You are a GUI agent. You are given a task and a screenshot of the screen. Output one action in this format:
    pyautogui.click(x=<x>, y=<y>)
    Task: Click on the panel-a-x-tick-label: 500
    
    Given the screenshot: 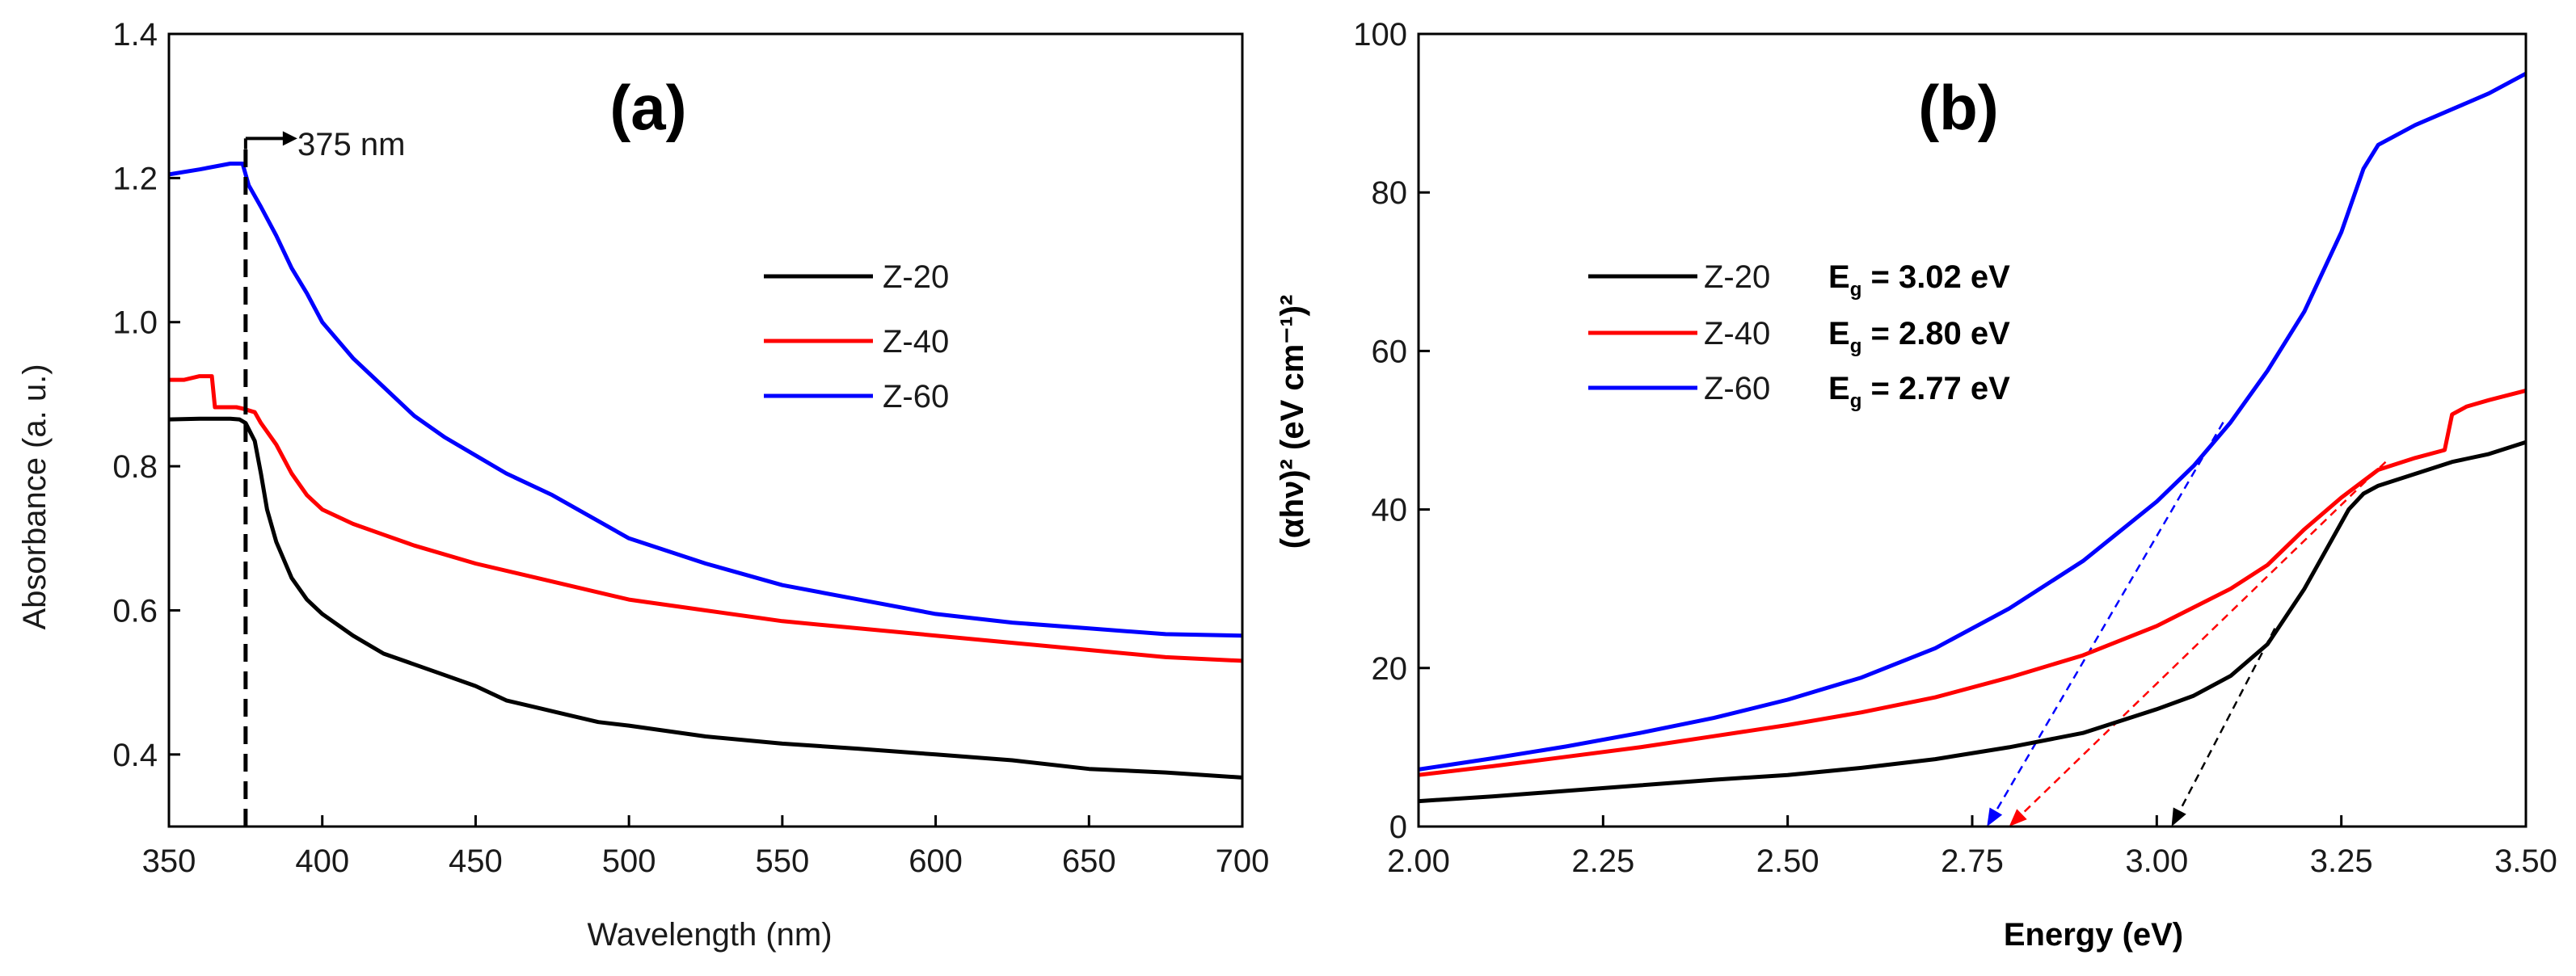 What is the action you would take?
    pyautogui.click(x=629, y=861)
    